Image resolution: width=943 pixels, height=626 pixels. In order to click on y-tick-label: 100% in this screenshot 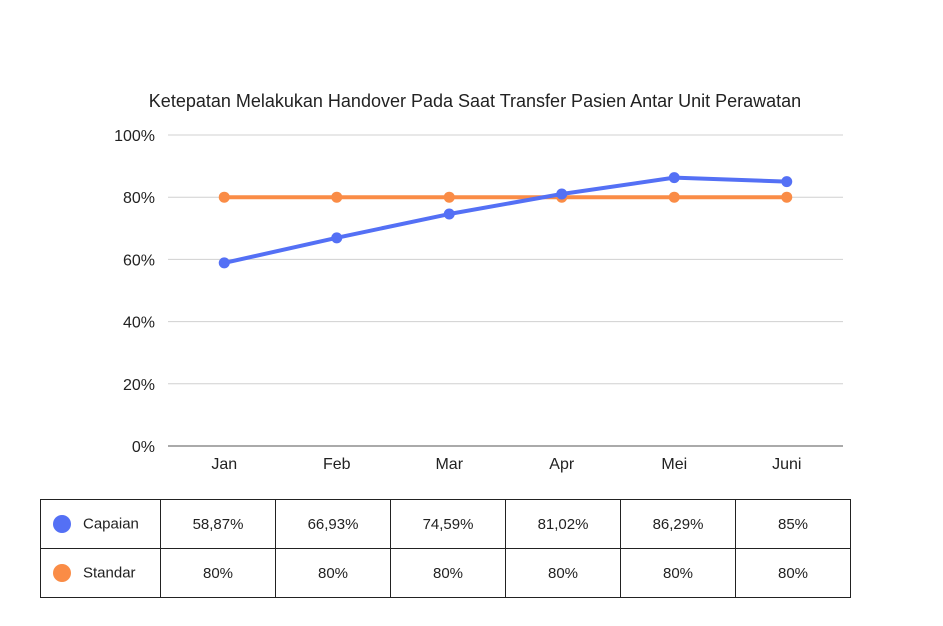, I will do `click(134, 136)`.